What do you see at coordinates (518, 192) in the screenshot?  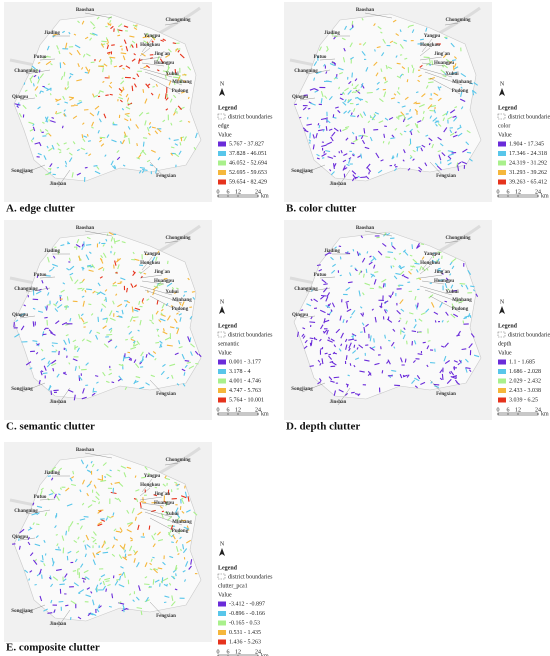 I see `scale-label: 12` at bounding box center [518, 192].